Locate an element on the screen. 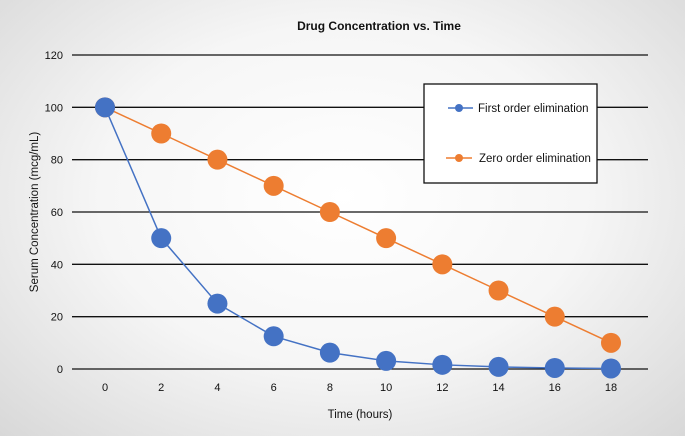  legend-marker-zero-order is located at coordinates (459, 158).